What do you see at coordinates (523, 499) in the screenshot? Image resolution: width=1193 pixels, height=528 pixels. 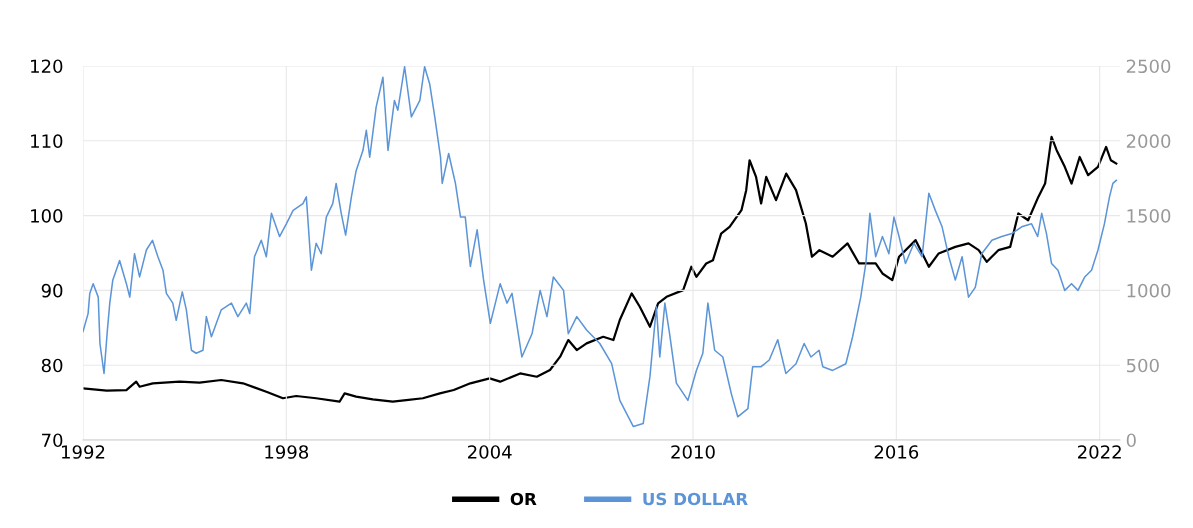 I see `legend-label: OR` at bounding box center [523, 499].